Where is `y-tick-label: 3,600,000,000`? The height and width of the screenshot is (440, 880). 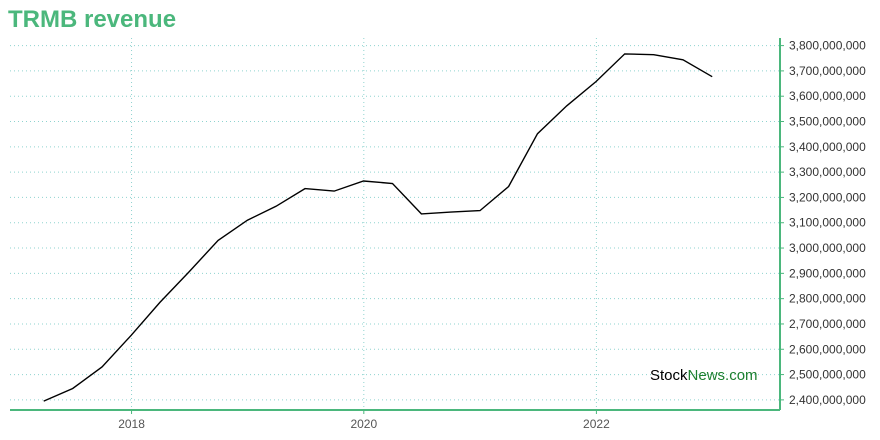
y-tick-label: 3,600,000,000 is located at coordinates (827, 96).